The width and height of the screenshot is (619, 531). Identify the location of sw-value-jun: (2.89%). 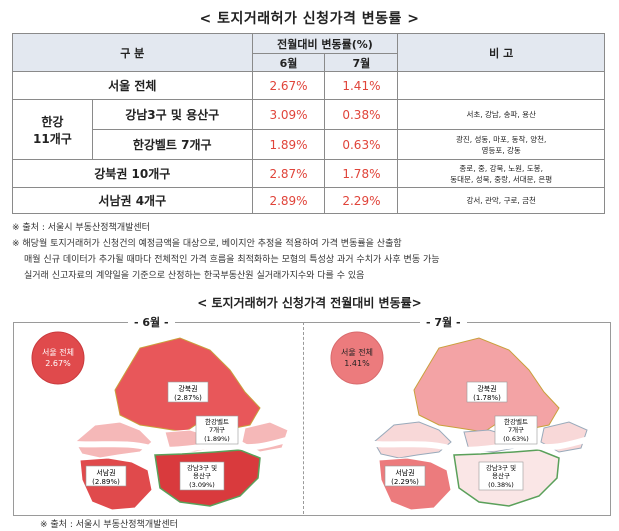
(106, 482).